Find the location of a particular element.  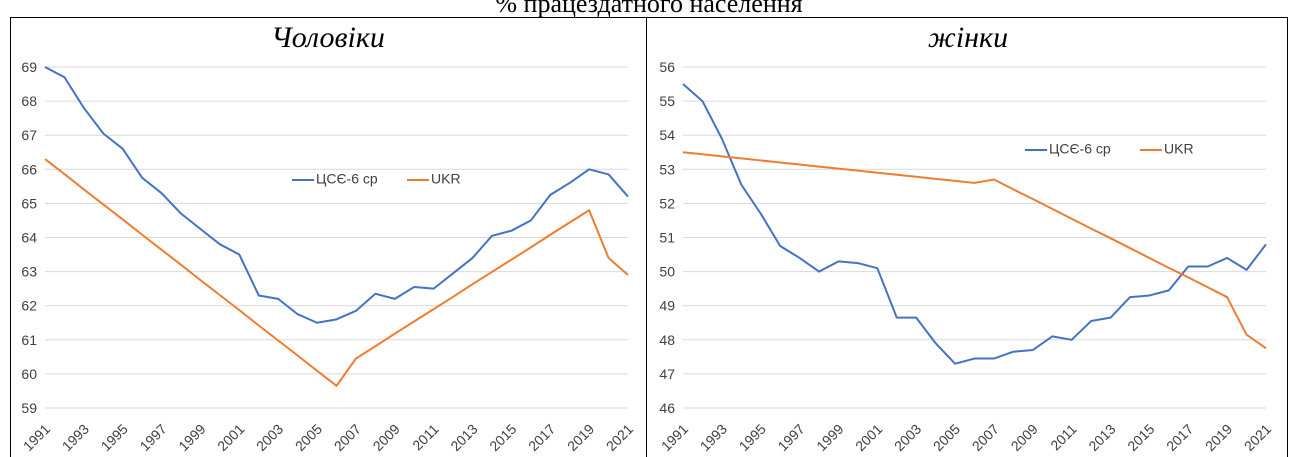

y-tick-label: 59 is located at coordinates (29, 408).